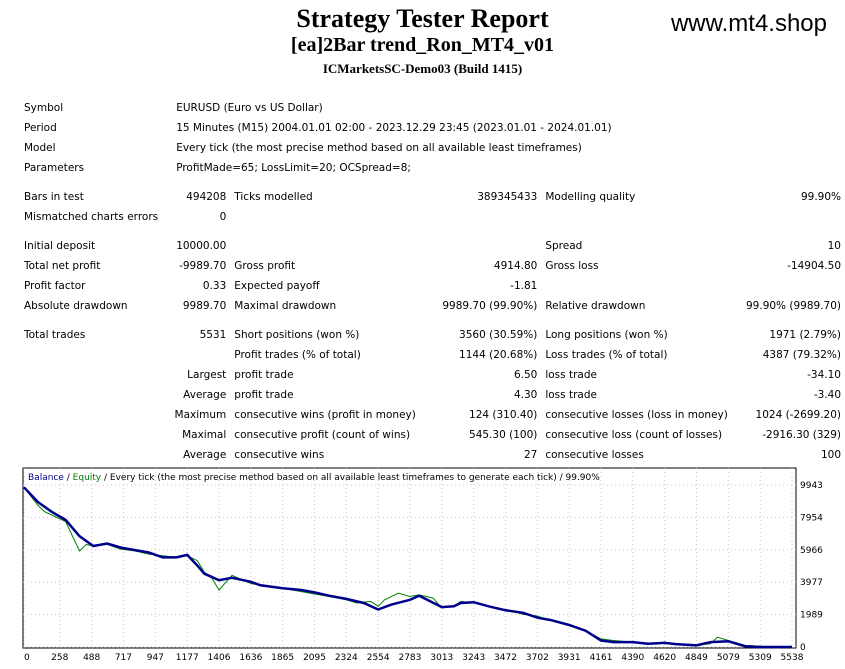 The image size is (845, 669). I want to click on y-tick-label: 0, so click(803, 648).